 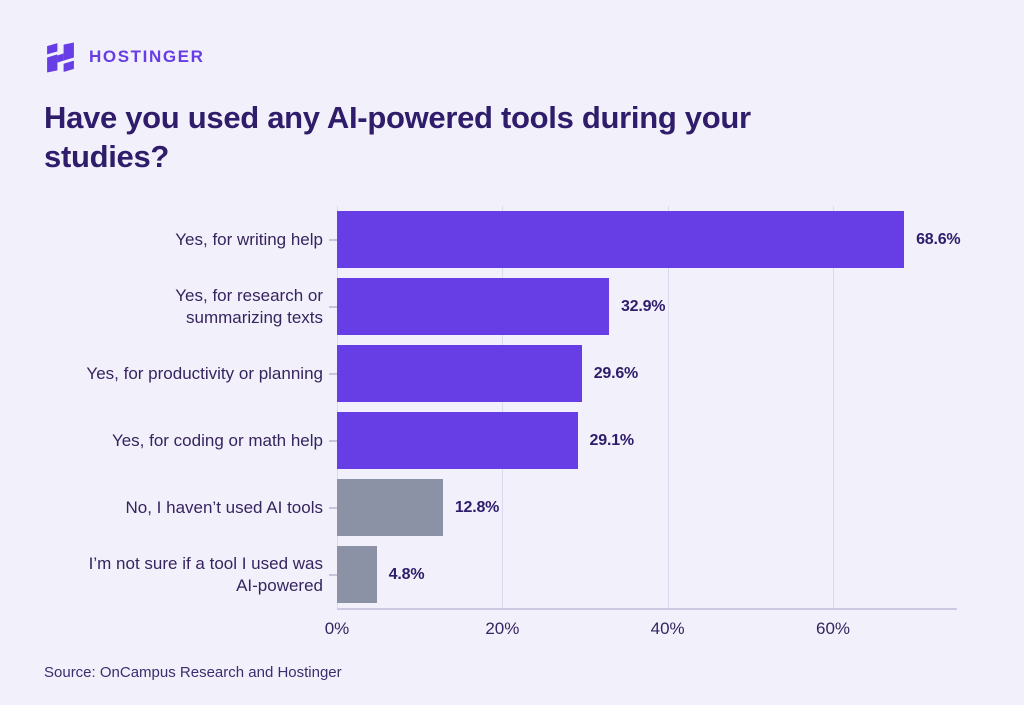 I want to click on x-tick-label: 60%, so click(x=833, y=629).